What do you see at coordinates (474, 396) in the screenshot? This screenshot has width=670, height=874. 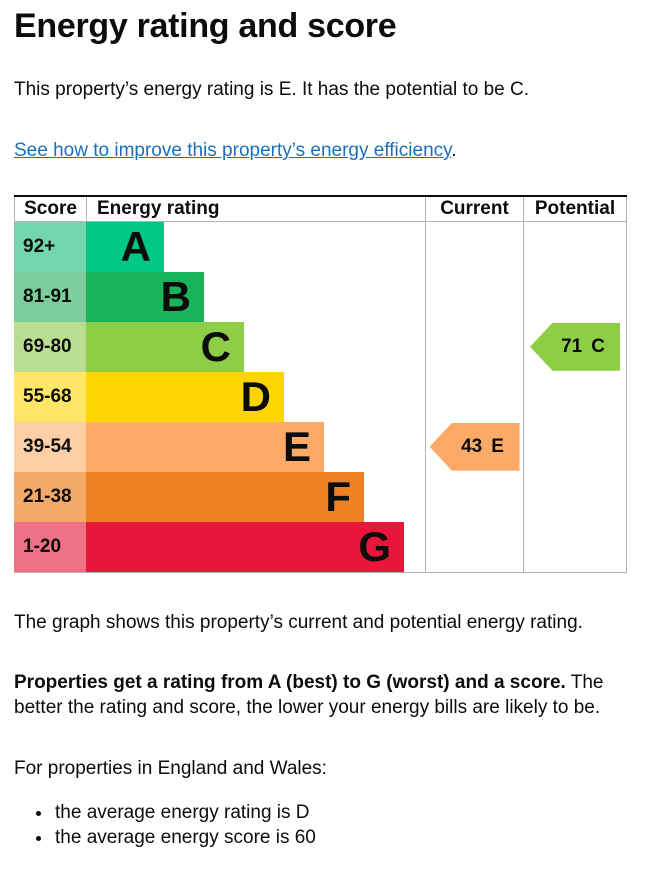 I see `current-cell-d` at bounding box center [474, 396].